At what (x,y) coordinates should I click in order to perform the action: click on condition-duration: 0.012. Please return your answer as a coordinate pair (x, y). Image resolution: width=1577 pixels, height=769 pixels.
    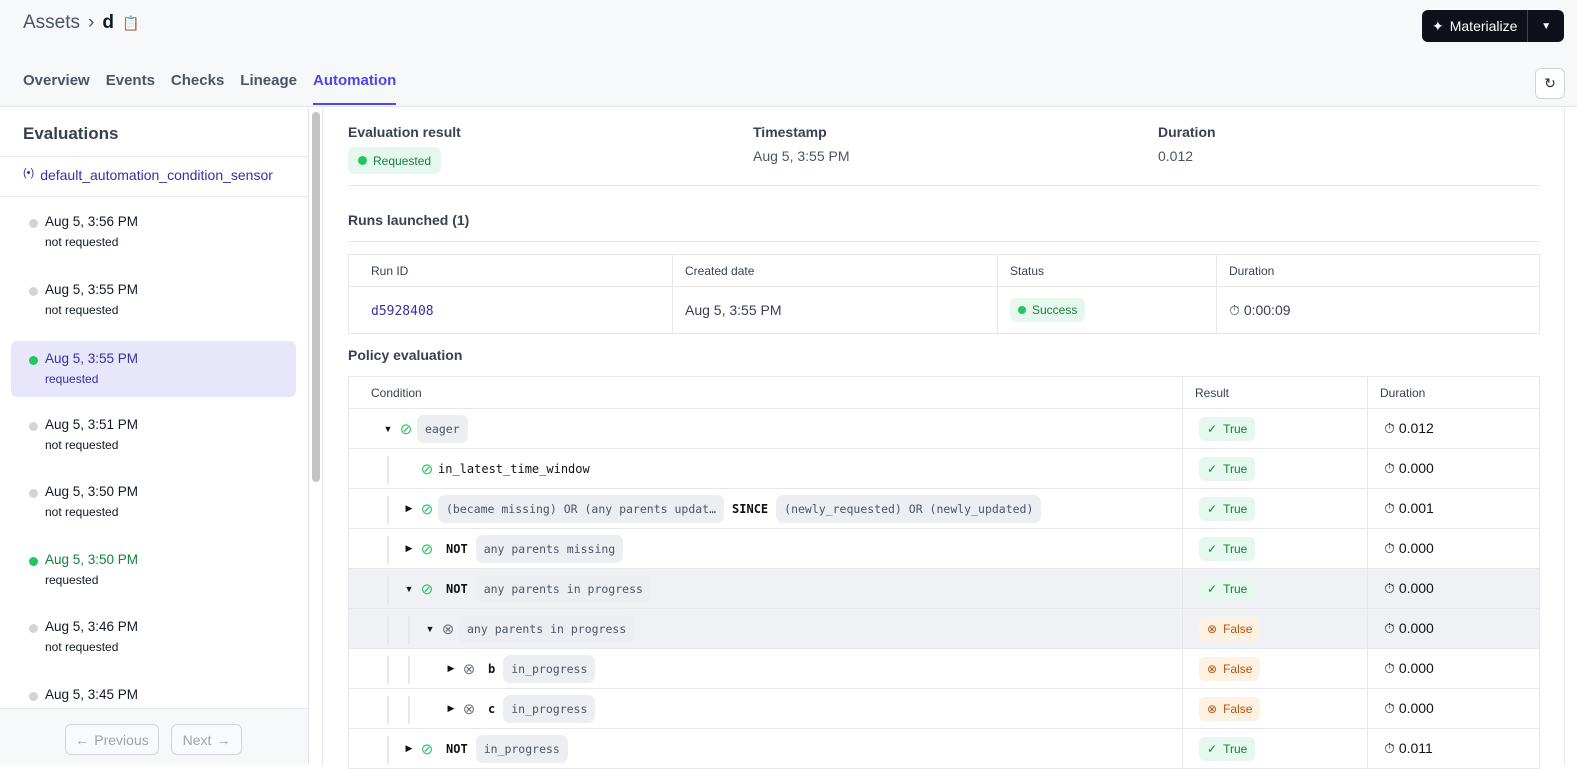
    Looking at the image, I should click on (1416, 428).